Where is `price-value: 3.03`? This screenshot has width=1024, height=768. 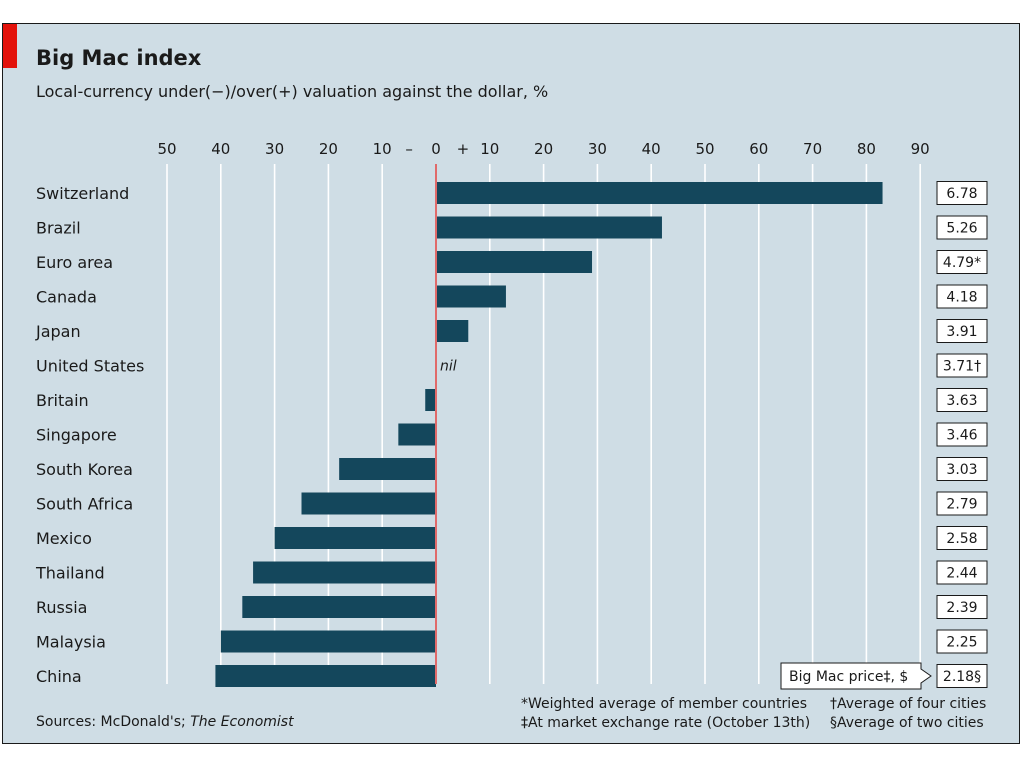
price-value: 3.03 is located at coordinates (961, 470).